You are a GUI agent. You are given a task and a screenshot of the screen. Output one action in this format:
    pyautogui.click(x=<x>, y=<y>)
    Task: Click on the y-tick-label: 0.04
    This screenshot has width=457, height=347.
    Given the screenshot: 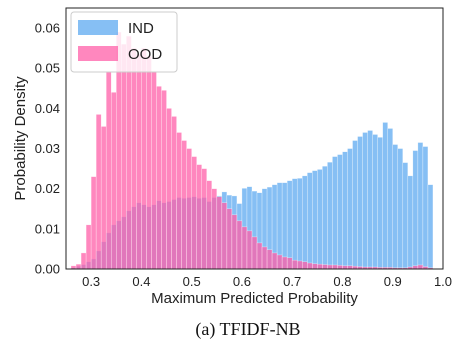 What is the action you would take?
    pyautogui.click(x=47, y=108)
    